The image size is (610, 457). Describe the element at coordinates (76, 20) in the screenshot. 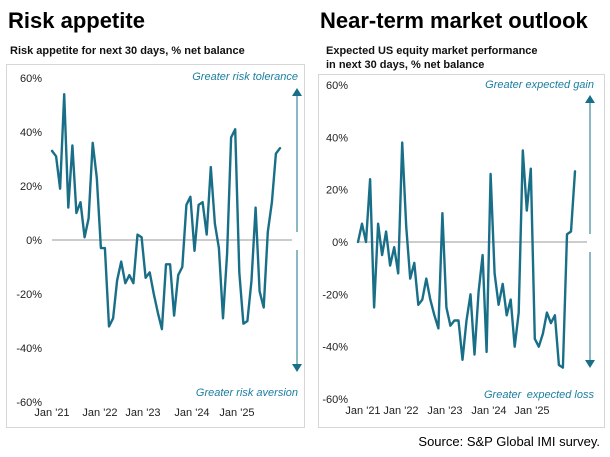

I see `left-chart-title: Risk appetite` at that location.